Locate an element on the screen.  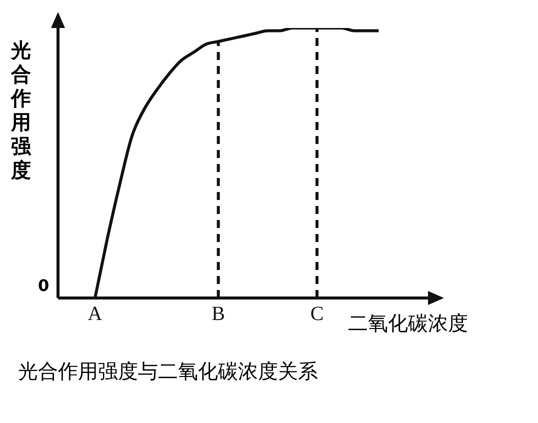
x-tick-label: B is located at coordinates (219, 314).